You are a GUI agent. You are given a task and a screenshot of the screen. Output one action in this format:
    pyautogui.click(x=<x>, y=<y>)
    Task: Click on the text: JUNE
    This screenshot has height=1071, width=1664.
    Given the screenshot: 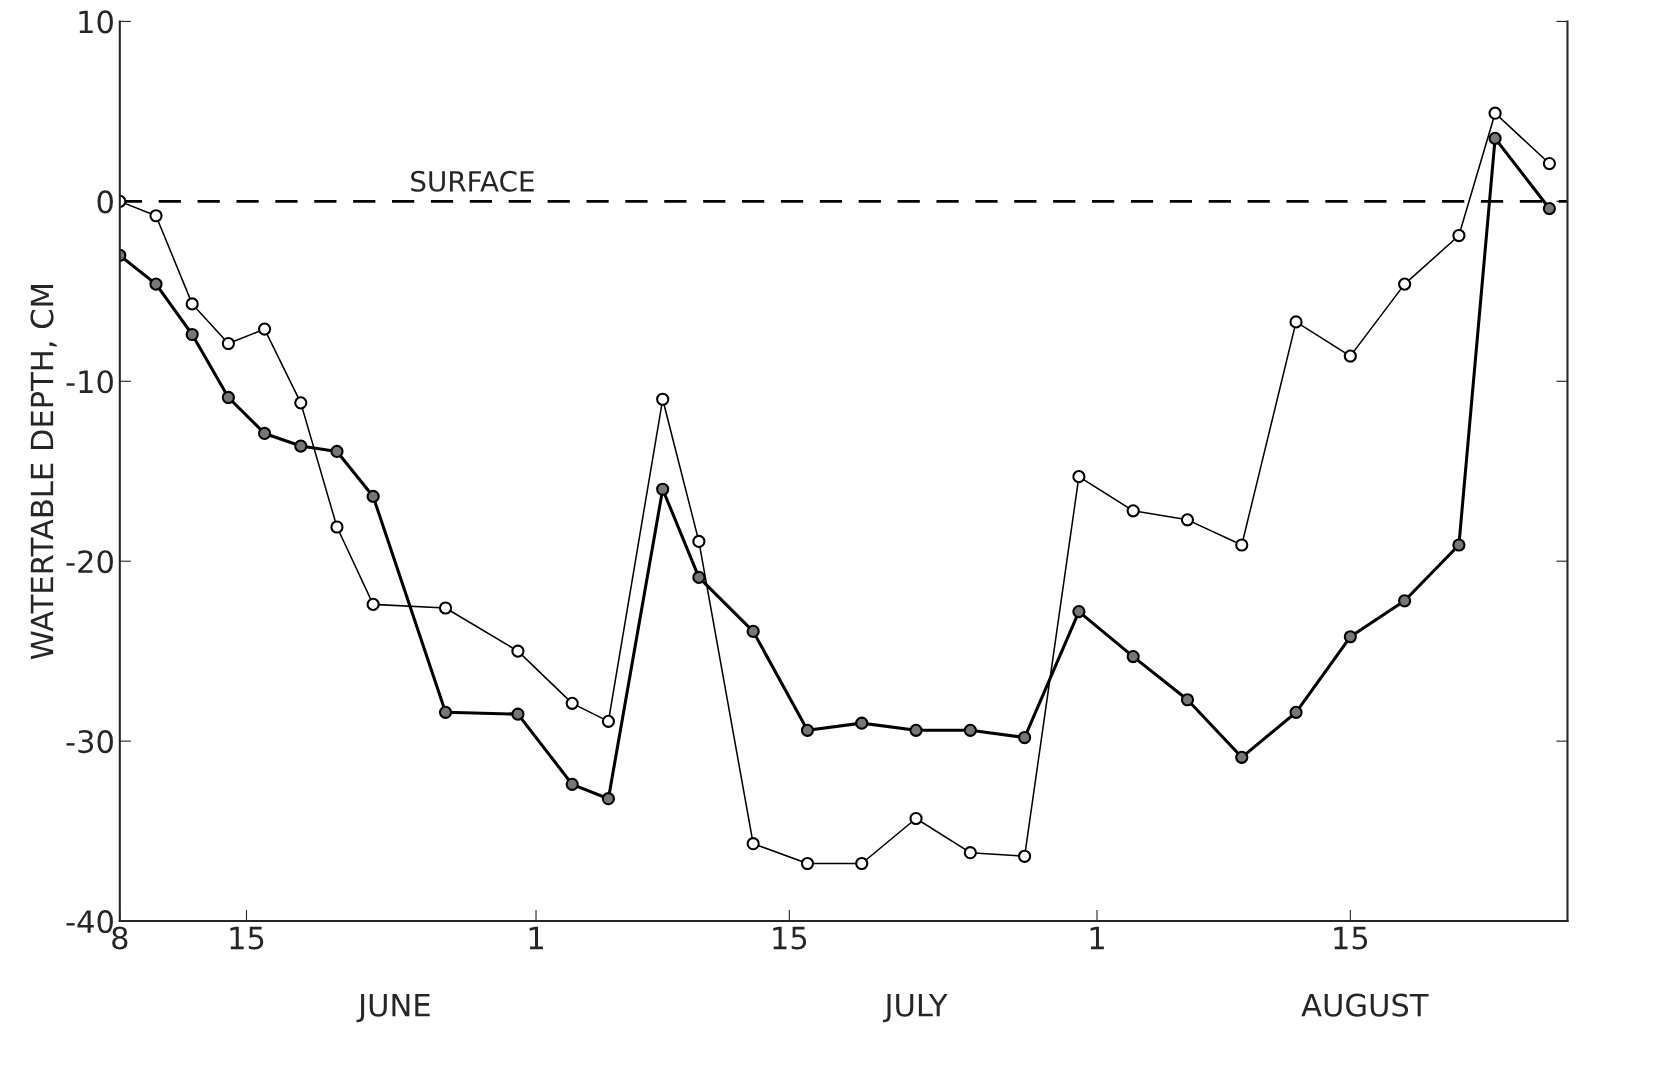 What is the action you would take?
    pyautogui.click(x=393, y=1008)
    